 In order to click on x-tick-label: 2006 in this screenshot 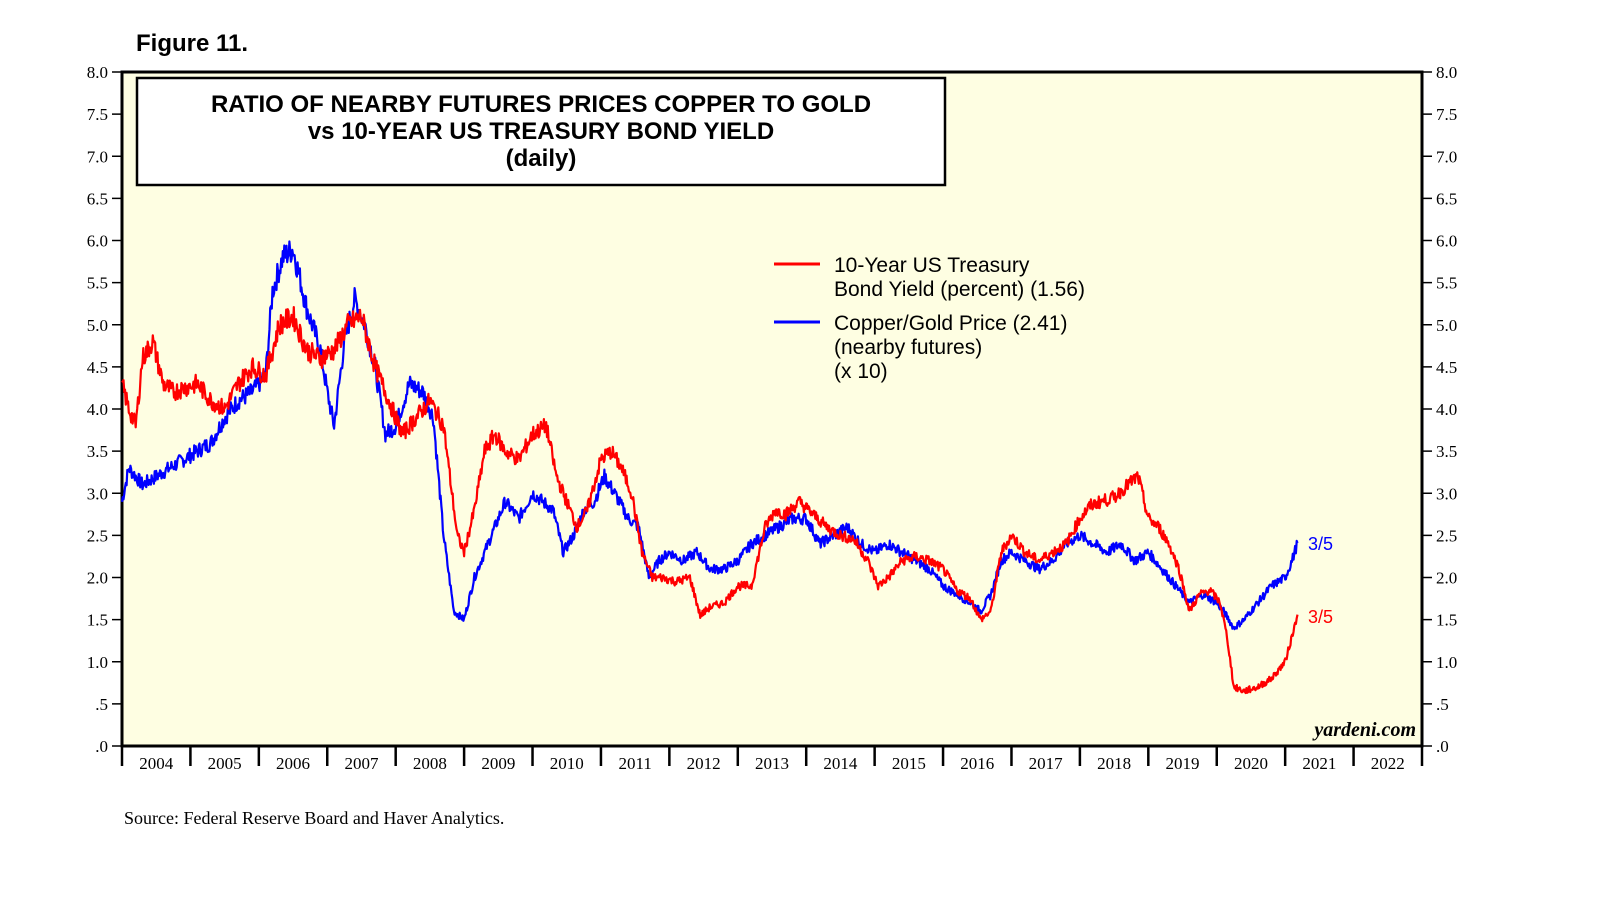, I will do `click(293, 763)`.